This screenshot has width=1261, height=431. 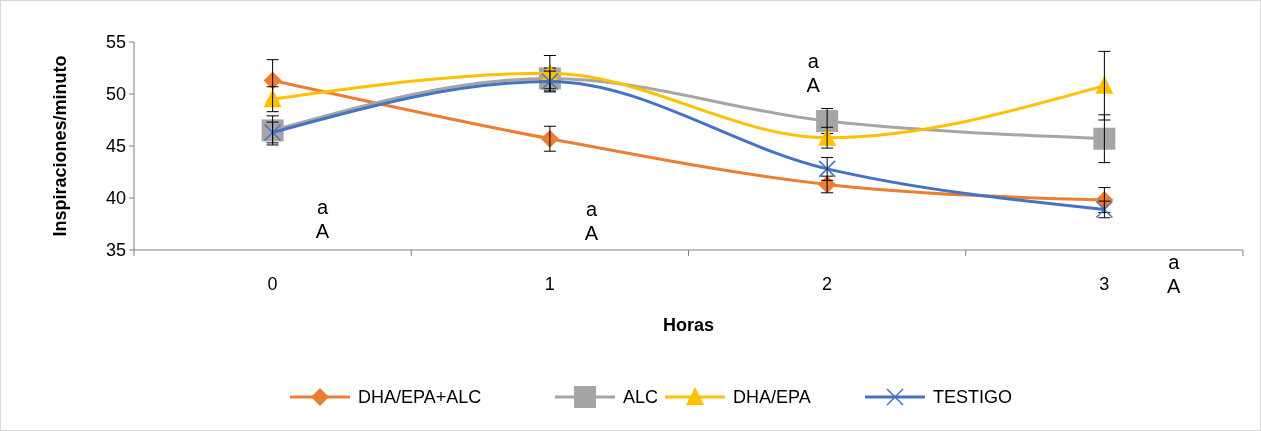 What do you see at coordinates (115, 146) in the screenshot?
I see `y-tick-label: 45` at bounding box center [115, 146].